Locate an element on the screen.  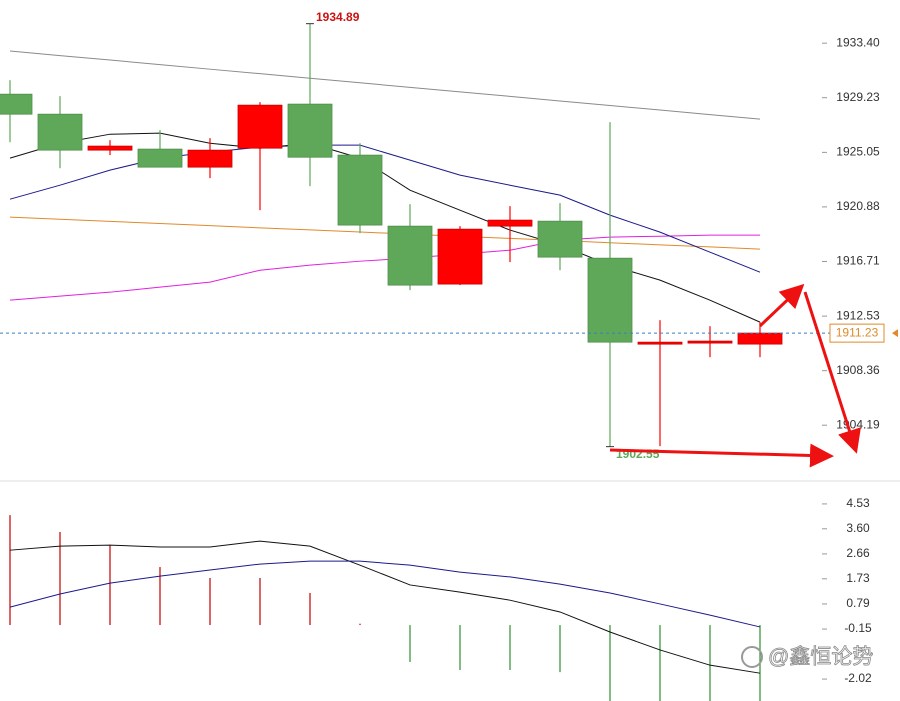
y-tick-label: 1920.88 is located at coordinates (858, 206).